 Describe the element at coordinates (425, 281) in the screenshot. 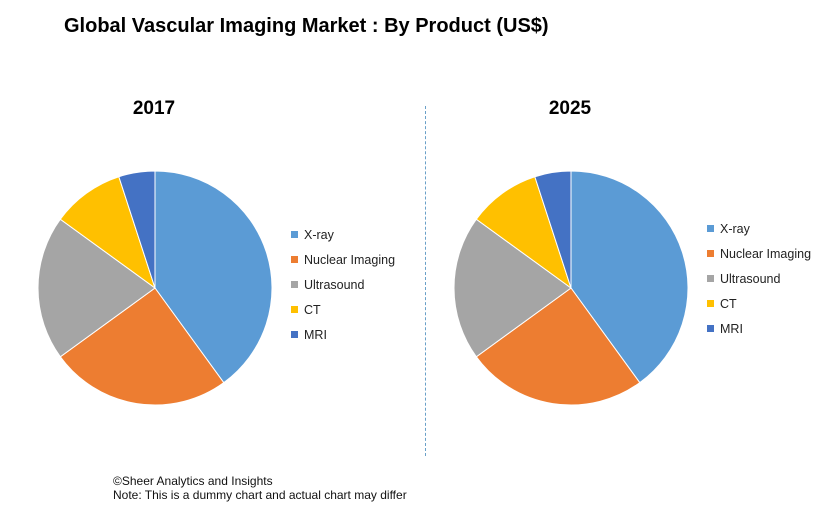

I see `chart-divider` at that location.